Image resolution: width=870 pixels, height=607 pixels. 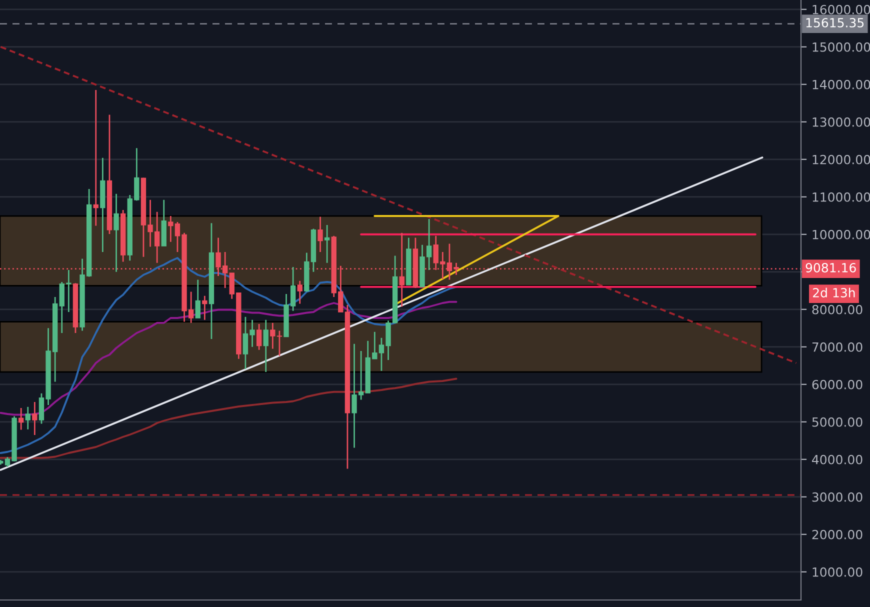 I want to click on y-tick-label: 2000.00, so click(x=837, y=535).